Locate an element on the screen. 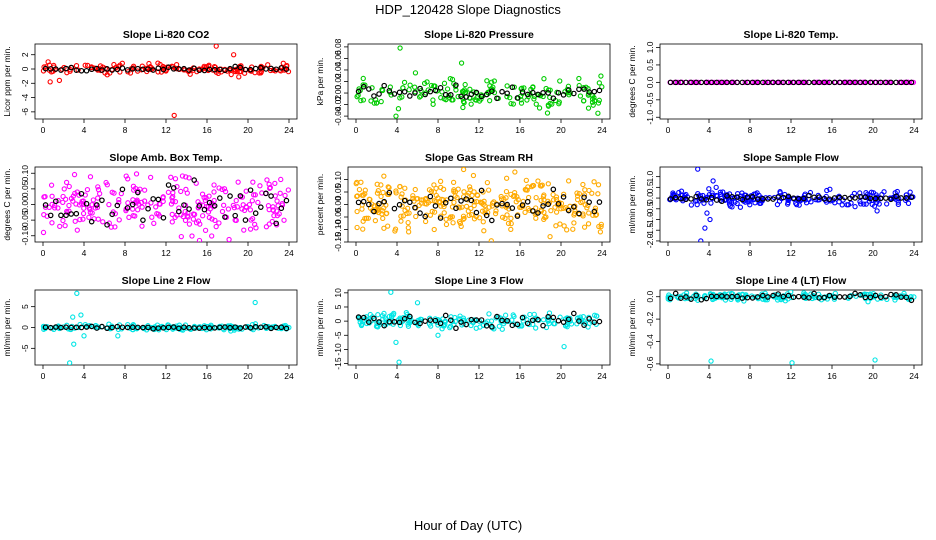 This screenshot has height=540, width=936. y-axis-label: ml/min per min. is located at coordinates (632, 327).